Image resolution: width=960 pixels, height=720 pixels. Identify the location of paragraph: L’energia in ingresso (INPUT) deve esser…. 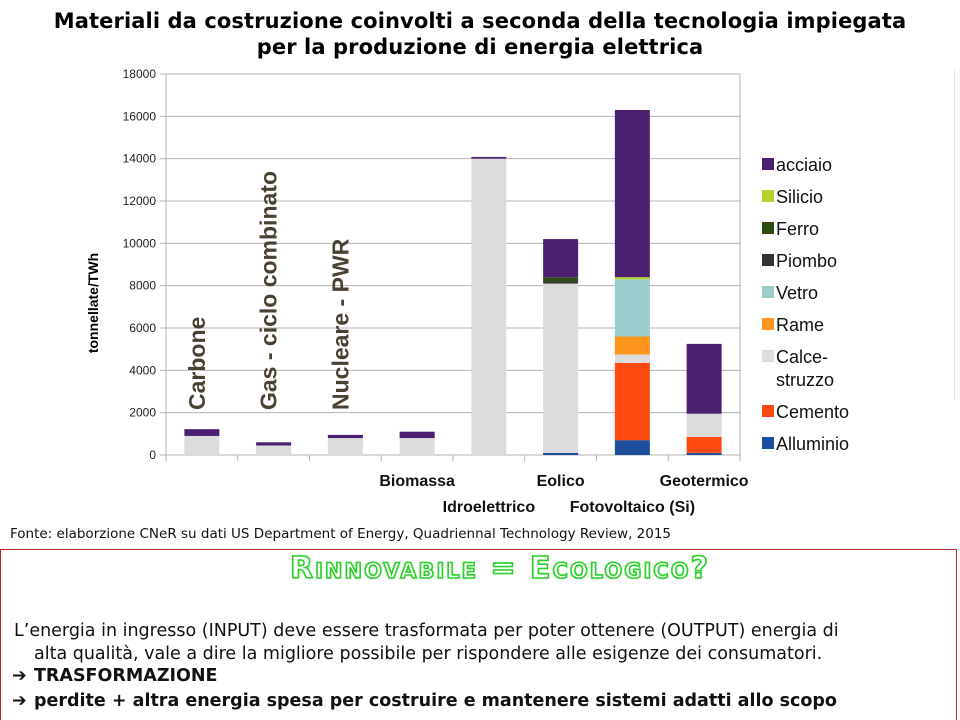
(487, 643).